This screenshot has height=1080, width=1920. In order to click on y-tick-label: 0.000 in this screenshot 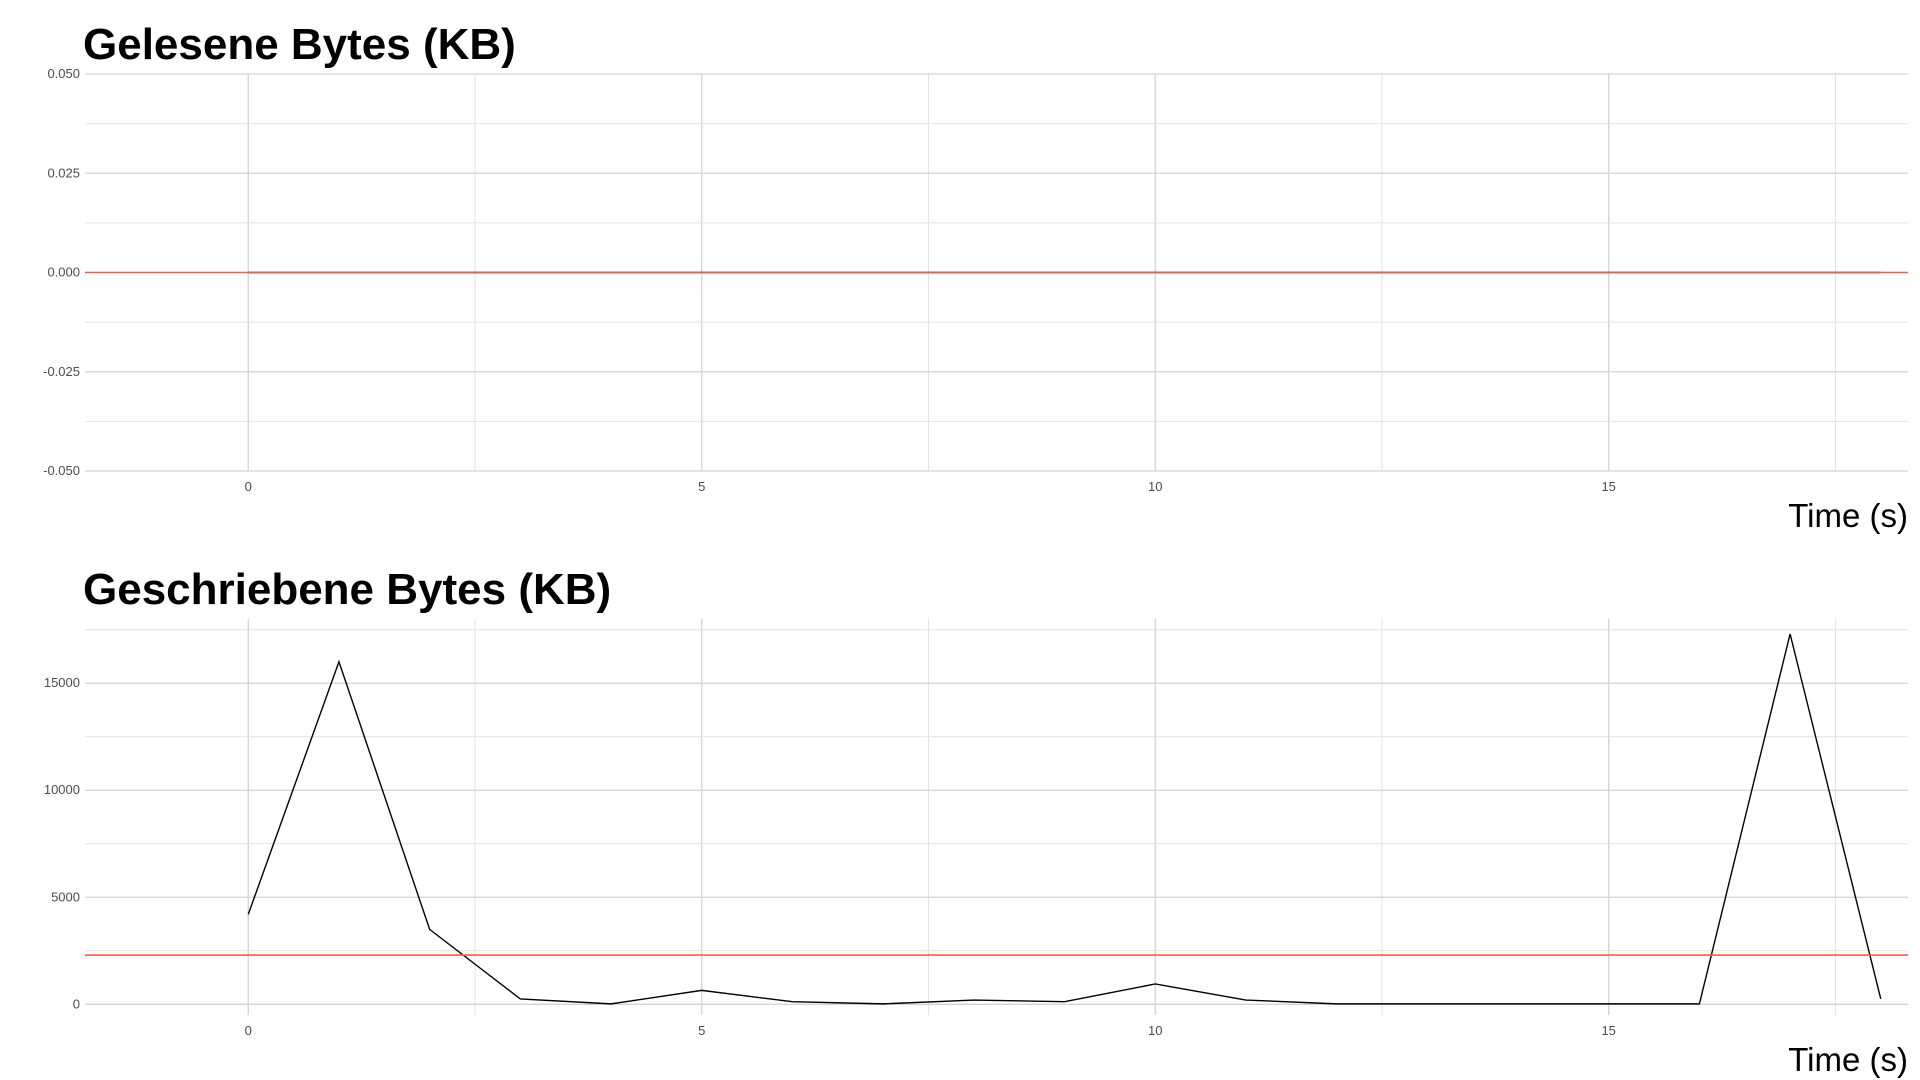, I will do `click(63, 272)`.